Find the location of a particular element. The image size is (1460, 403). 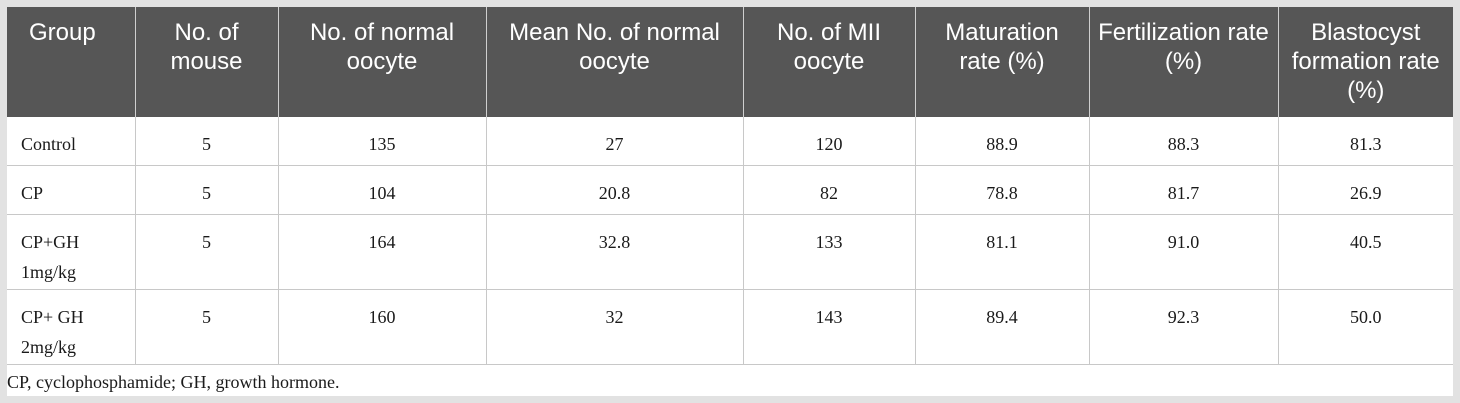

cell-mean-normal-oocyte: 32.8 is located at coordinates (615, 252).